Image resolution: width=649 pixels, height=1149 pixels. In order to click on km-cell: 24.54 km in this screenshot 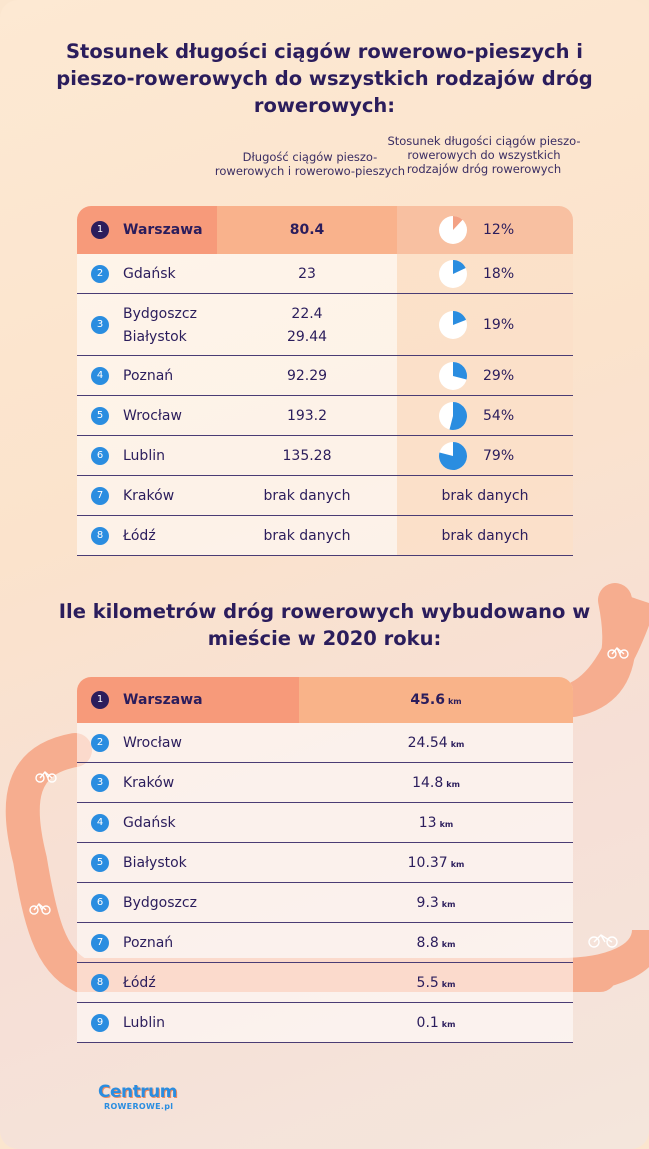, I will do `click(436, 742)`.